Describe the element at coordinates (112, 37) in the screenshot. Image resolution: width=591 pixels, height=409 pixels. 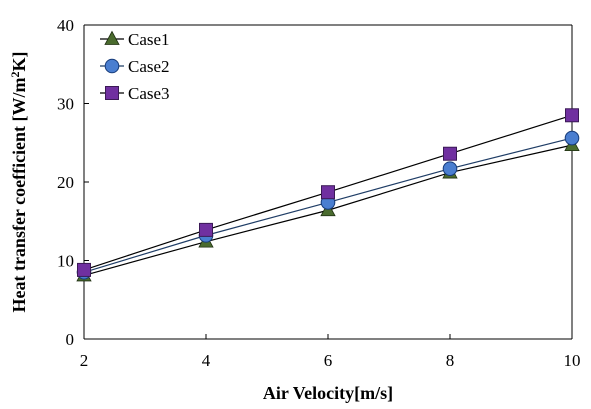
I see `legend-marker-case1` at that location.